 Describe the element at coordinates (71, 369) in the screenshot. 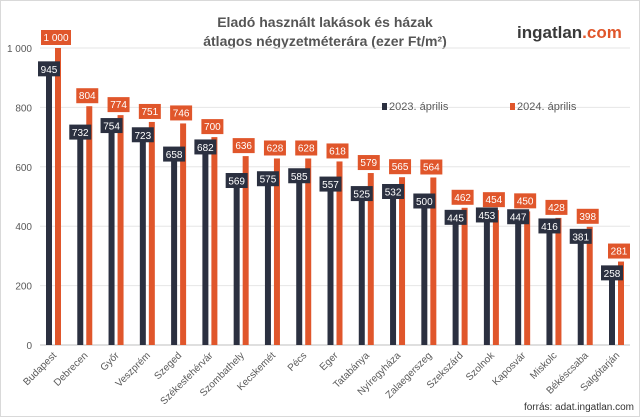

I see `x-tick-label: Debrecen` at that location.